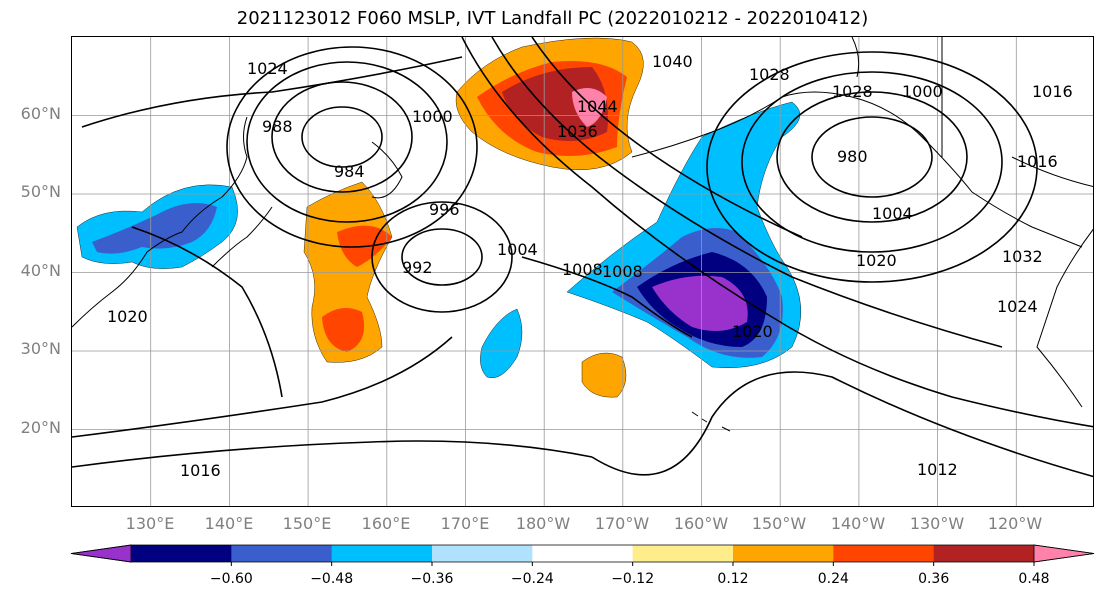  What do you see at coordinates (672, 61) in the screenshot?
I see `contour-label: 1040` at bounding box center [672, 61].